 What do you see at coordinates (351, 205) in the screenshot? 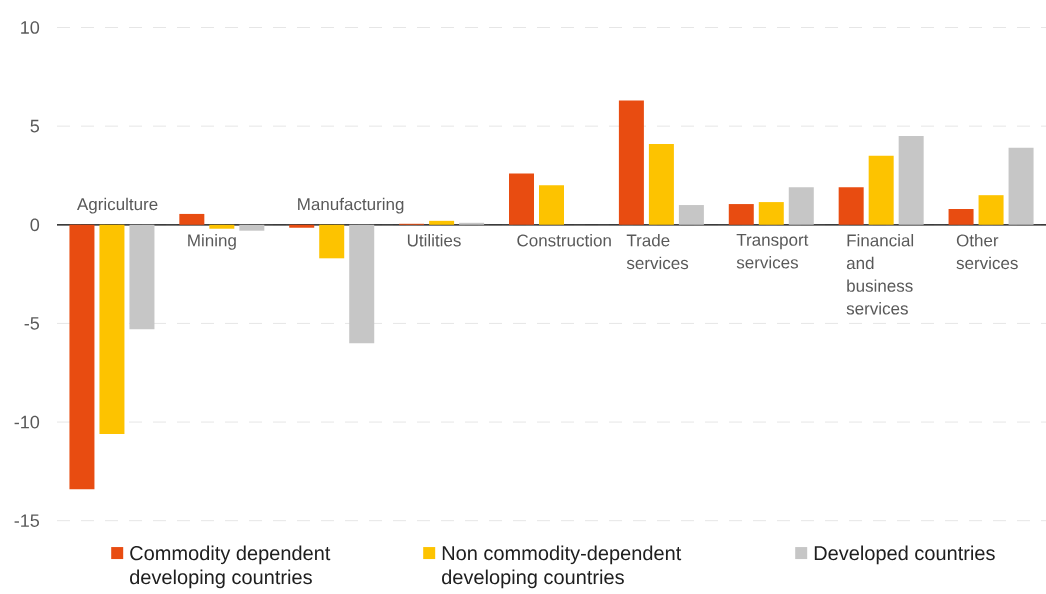
I see `x-tick-label: Manufacturing` at bounding box center [351, 205].